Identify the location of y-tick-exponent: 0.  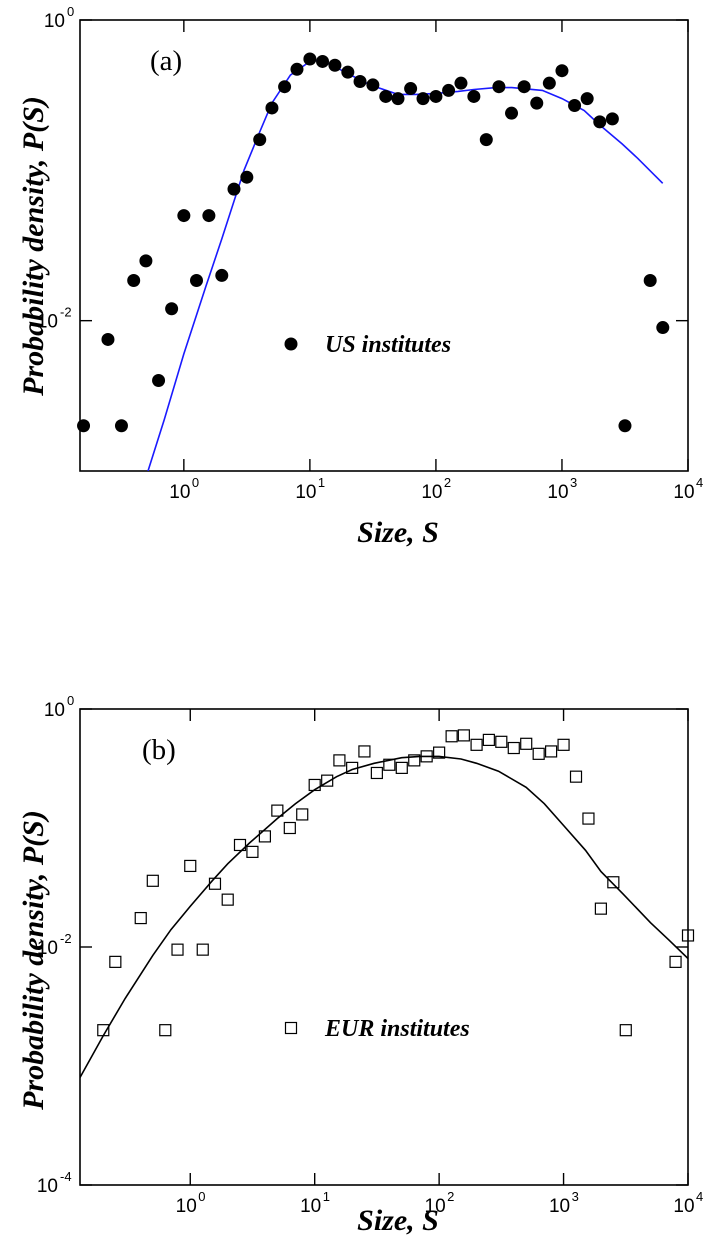
(70, 11).